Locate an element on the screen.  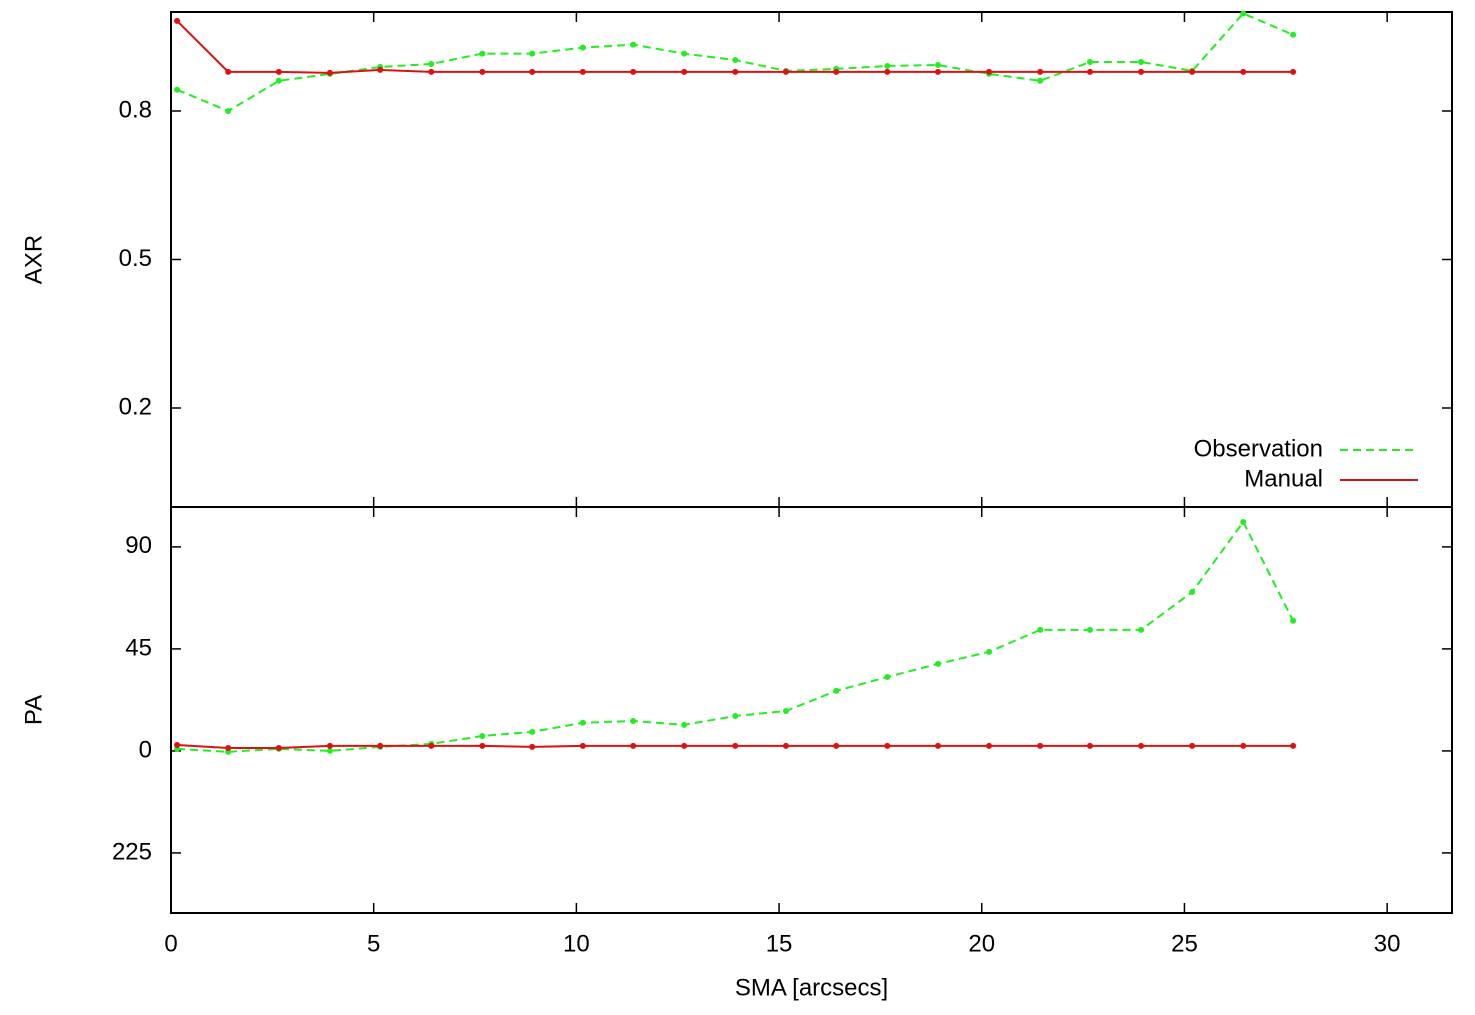
y-tick-label: 225 is located at coordinates (132, 851).